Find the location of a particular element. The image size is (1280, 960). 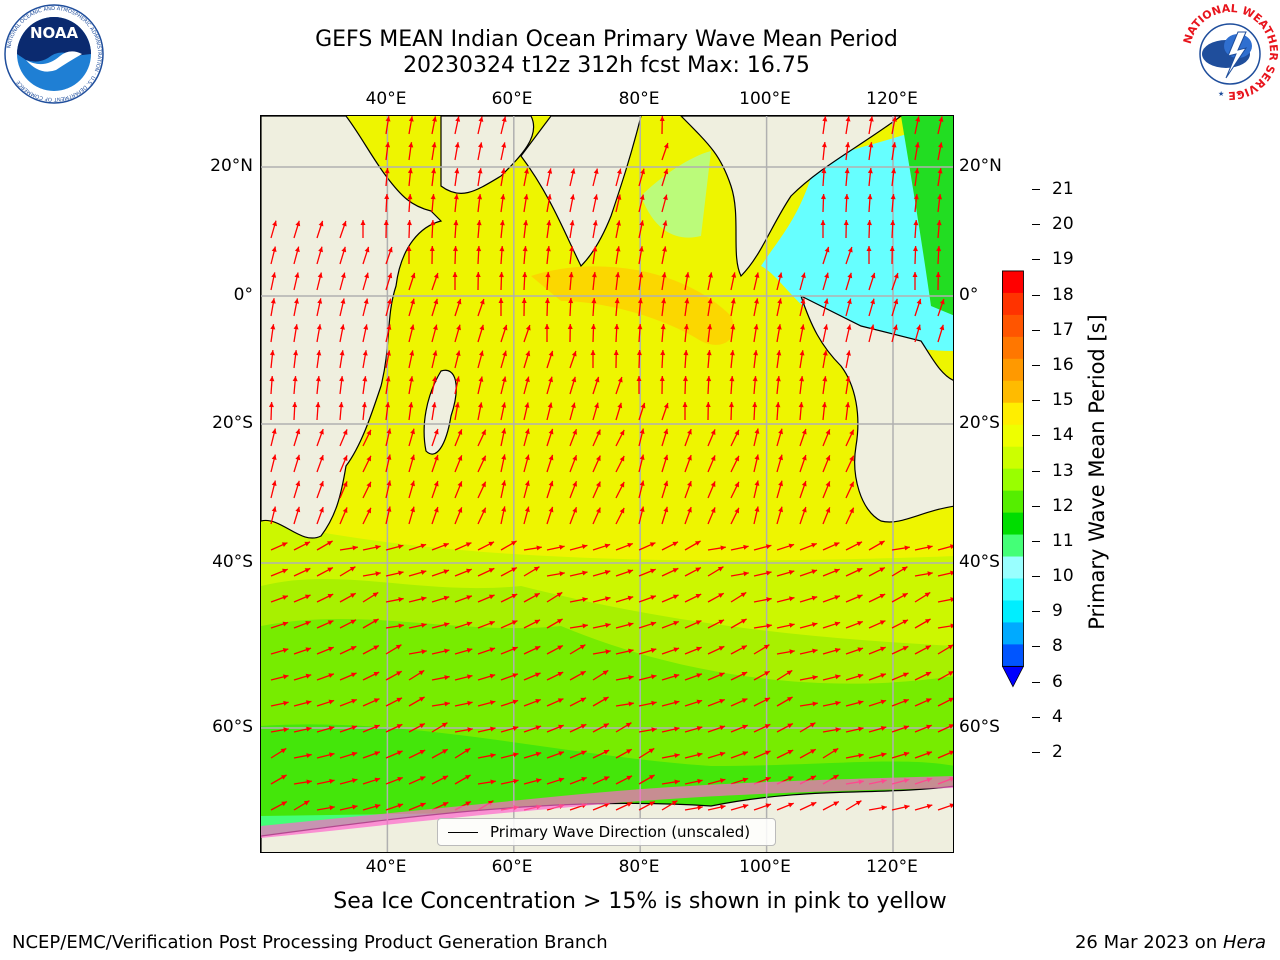

land-mass is located at coordinates (487, 155).